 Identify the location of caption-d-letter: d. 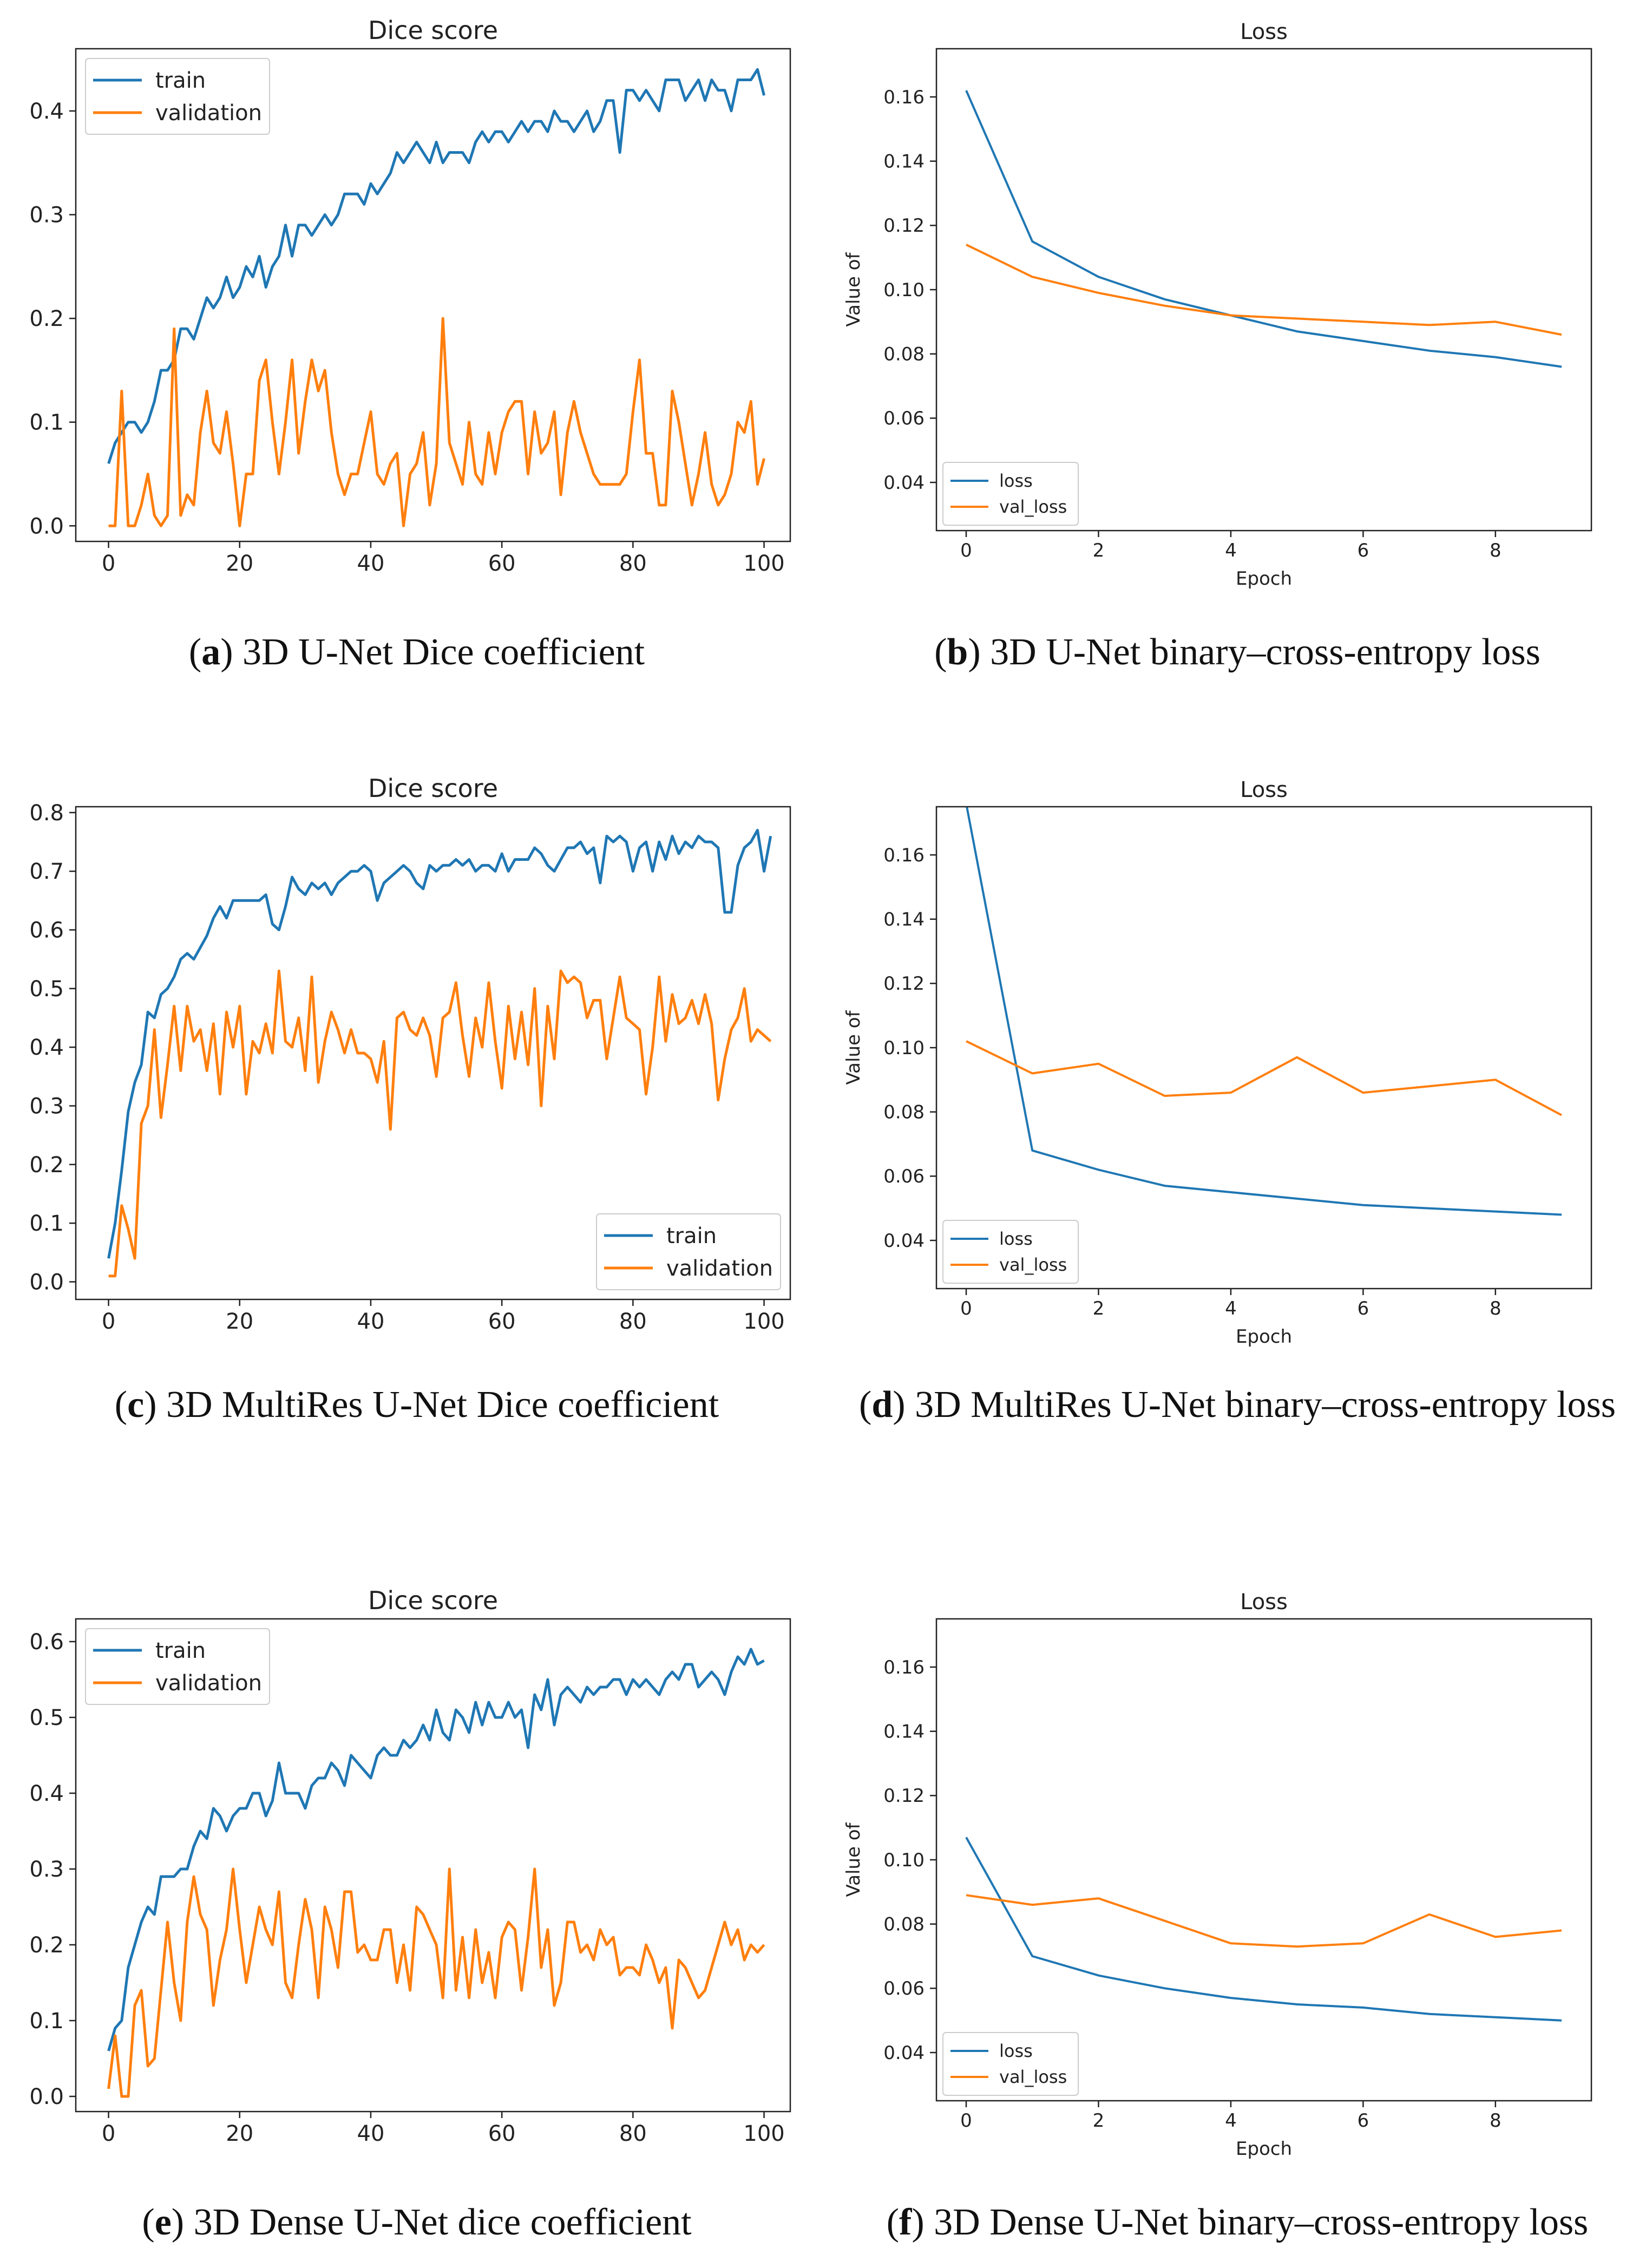
(882, 1405).